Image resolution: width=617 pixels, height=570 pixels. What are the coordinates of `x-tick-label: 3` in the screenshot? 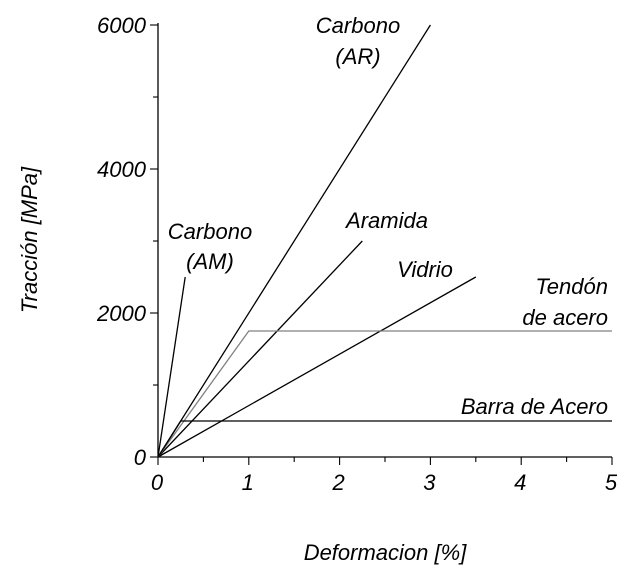 It's located at (429, 482).